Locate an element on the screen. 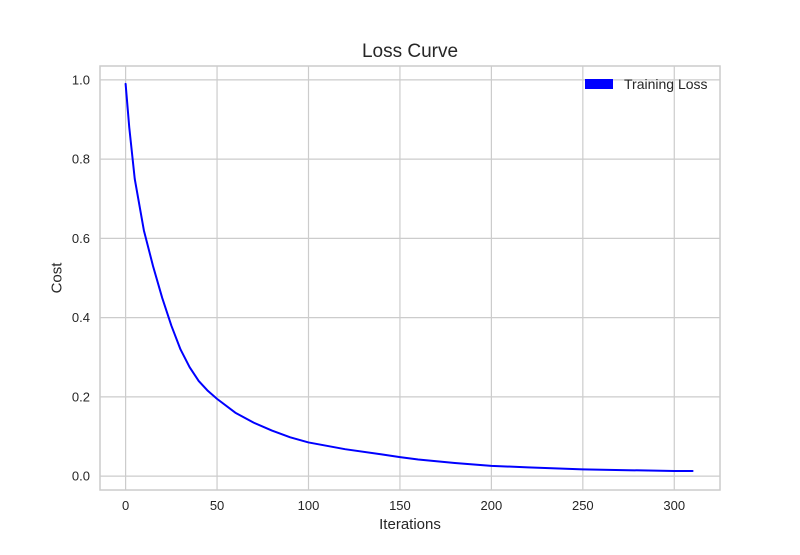 This screenshot has height=555, width=800. y-tick-label: 0.6 is located at coordinates (81, 238).